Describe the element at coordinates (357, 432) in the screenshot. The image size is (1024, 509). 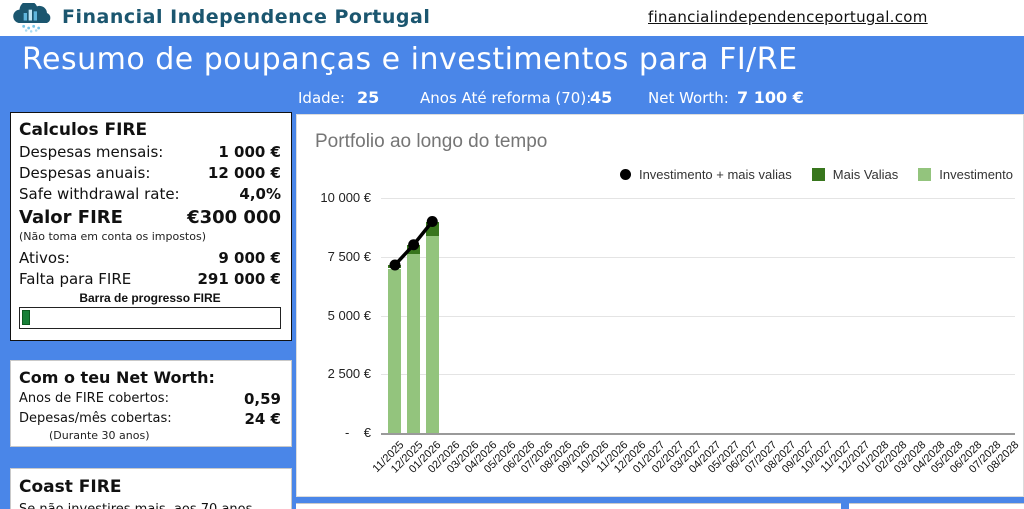
I see `y-axis-tick-label: - €` at that location.